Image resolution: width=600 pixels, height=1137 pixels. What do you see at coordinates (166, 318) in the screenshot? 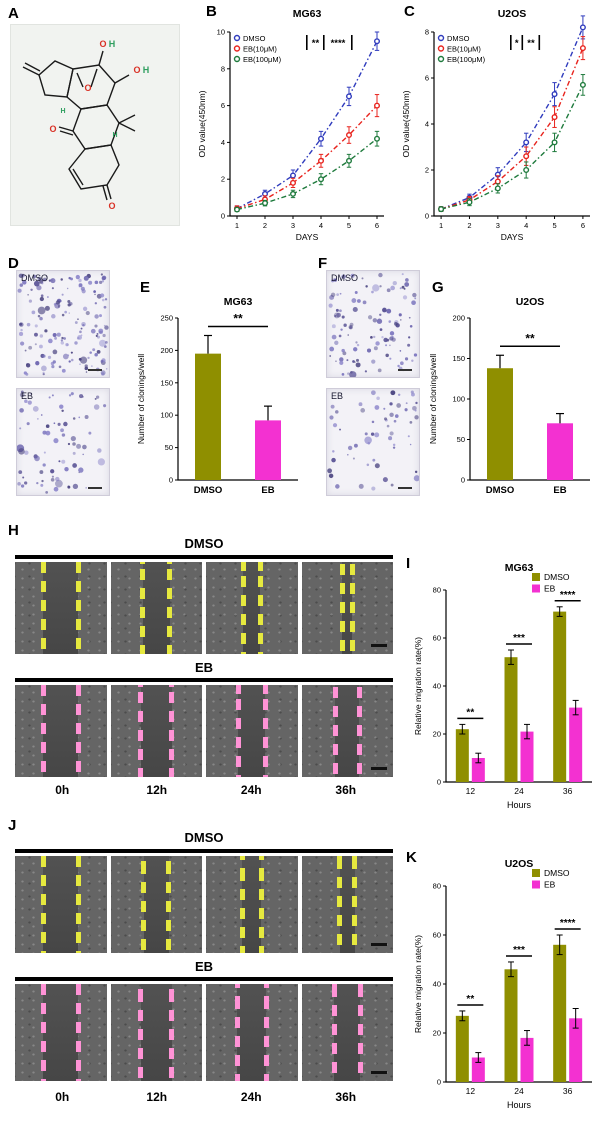
I see `svg-text: 250` at bounding box center [166, 318].